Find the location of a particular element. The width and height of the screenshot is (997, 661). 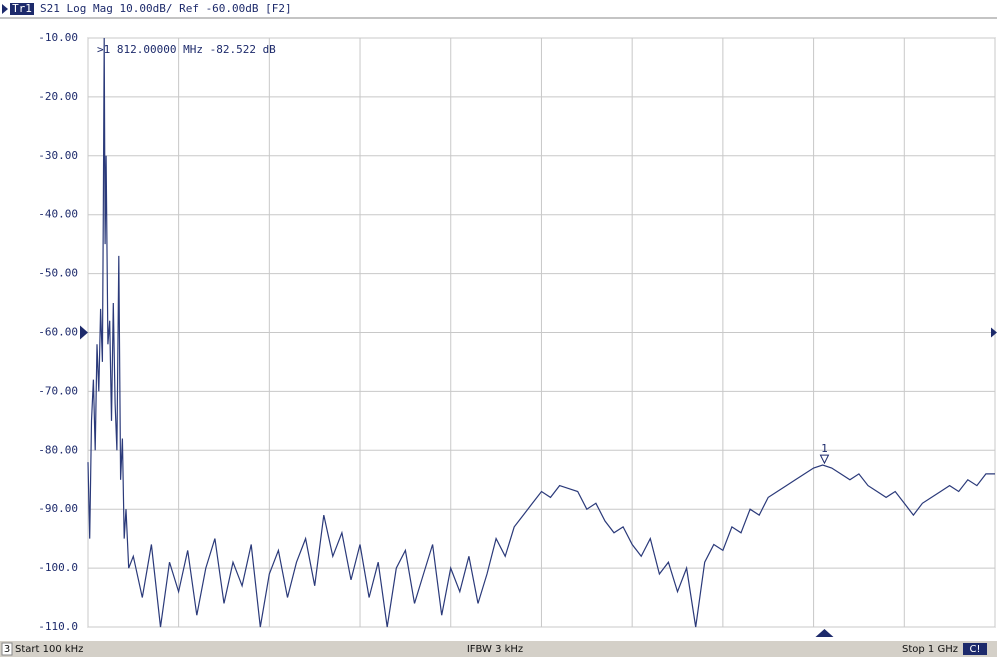

y-tick-label: -40.00 is located at coordinates (58, 214).